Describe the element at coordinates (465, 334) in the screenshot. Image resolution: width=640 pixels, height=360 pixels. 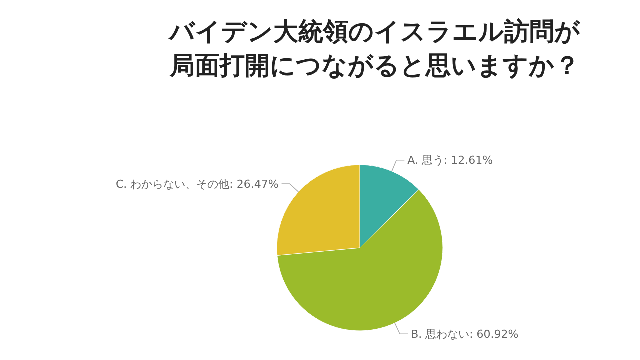
I see `slice-label: B. 思わない: 60.92%` at that location.